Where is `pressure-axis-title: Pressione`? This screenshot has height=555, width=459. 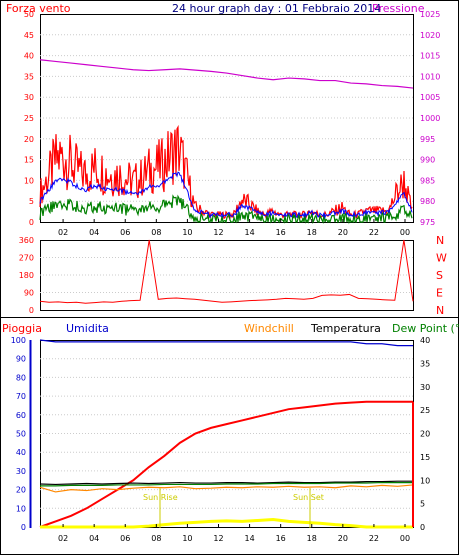
pressure-axis-title: Pressione is located at coordinates (398, 8).